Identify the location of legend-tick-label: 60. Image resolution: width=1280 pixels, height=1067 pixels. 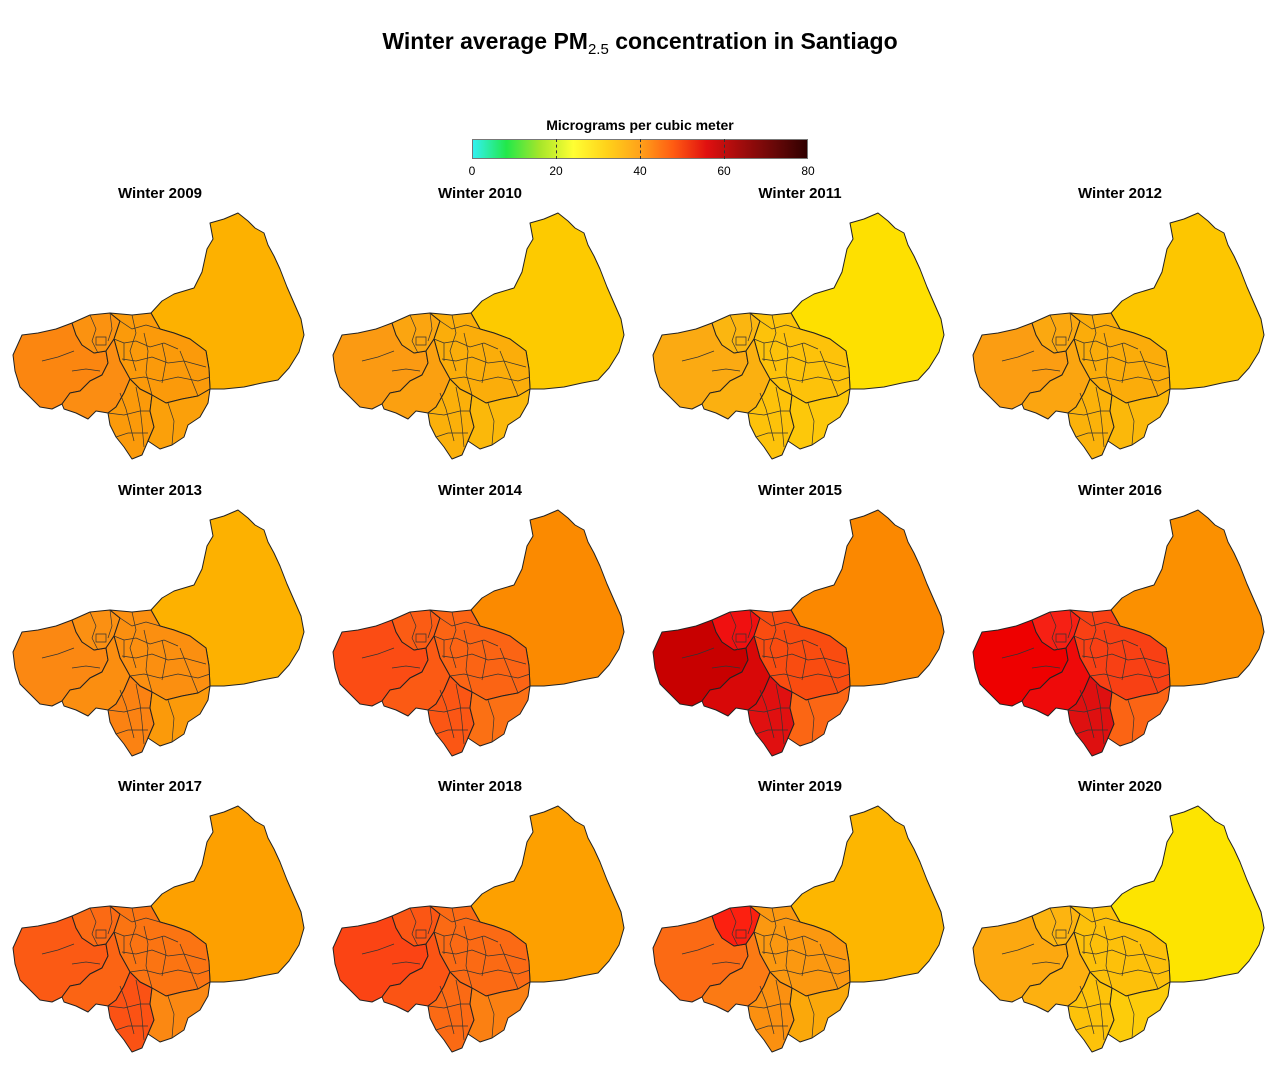
(724, 171).